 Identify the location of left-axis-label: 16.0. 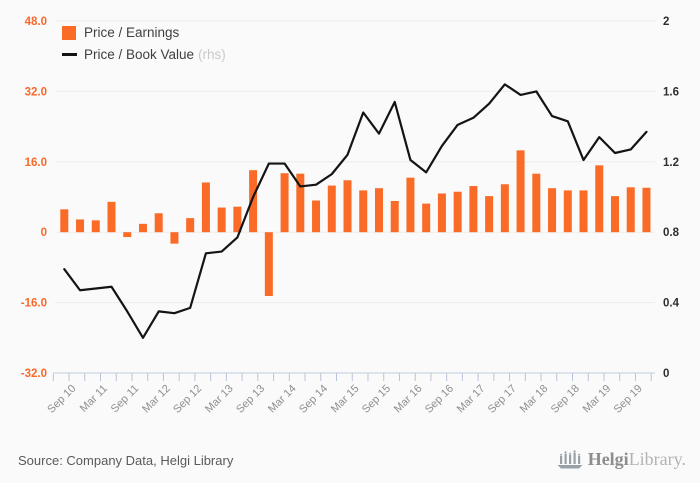
(36, 163).